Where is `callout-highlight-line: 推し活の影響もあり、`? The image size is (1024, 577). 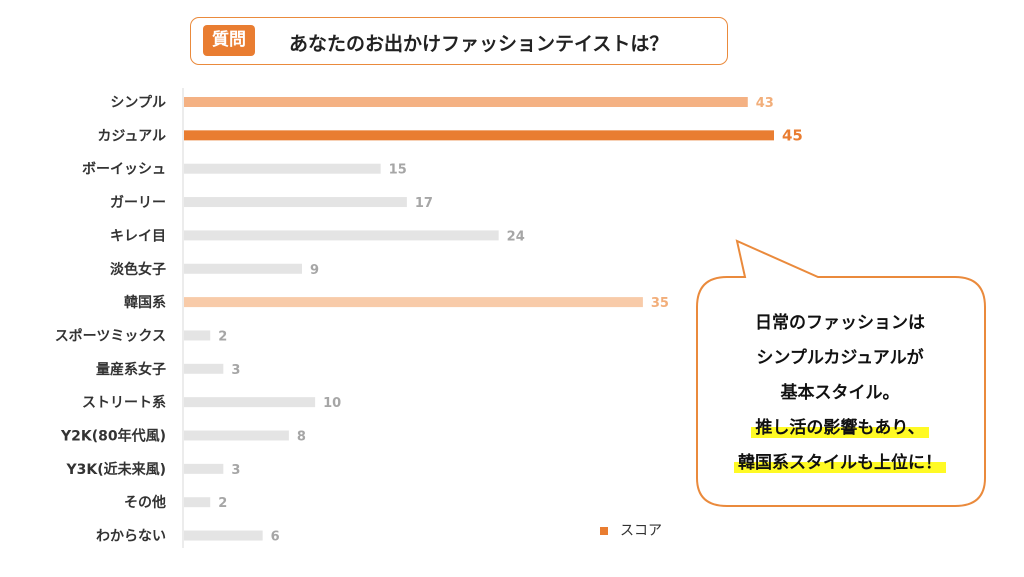
callout-highlight-line: 推し活の影響もあり、 is located at coordinates (840, 428).